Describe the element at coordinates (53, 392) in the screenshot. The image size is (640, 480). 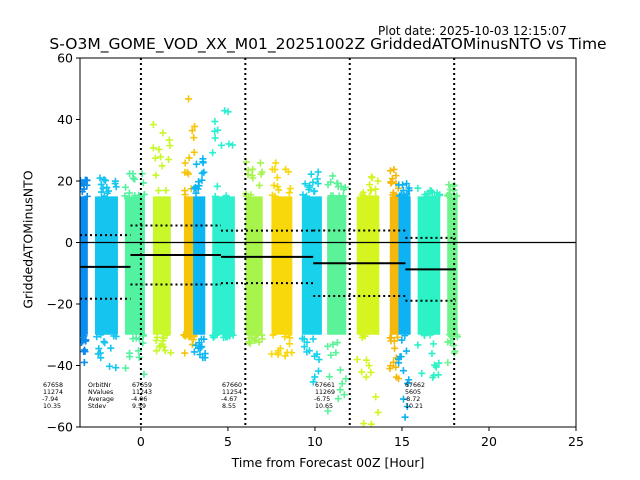
I see `orbit-stat-value: 11274` at that location.